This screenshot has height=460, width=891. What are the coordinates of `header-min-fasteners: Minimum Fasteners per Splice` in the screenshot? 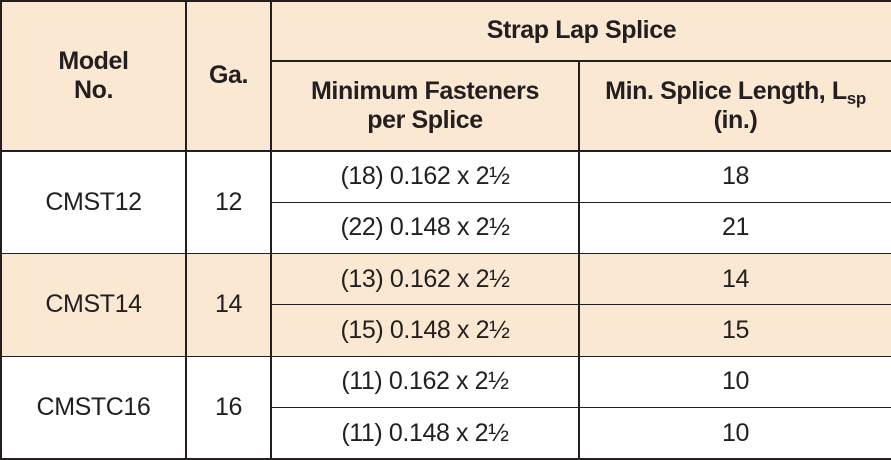 It's located at (425, 106).